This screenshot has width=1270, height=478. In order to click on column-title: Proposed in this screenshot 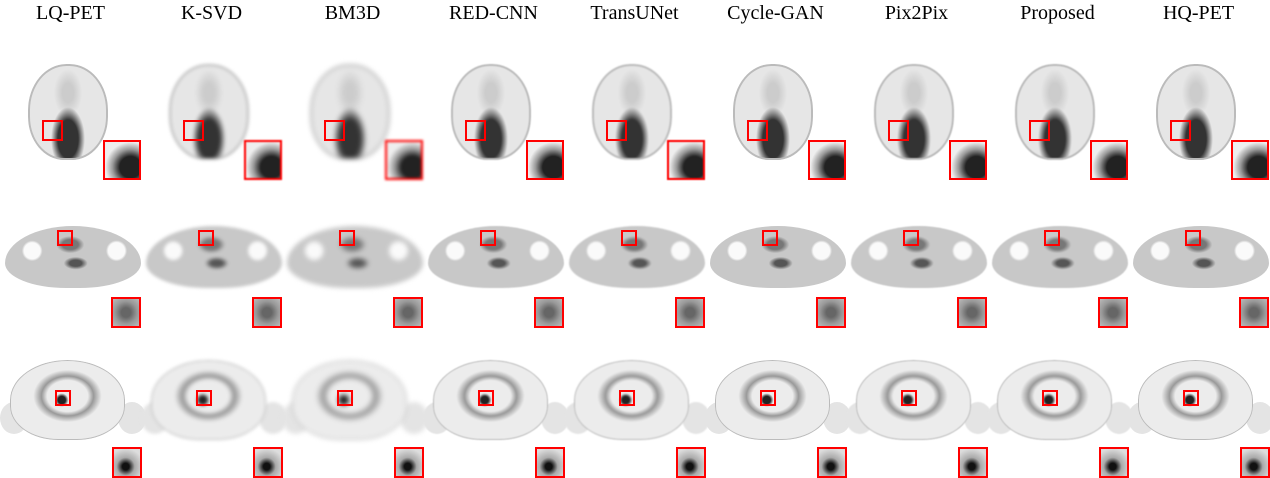, I will do `click(1057, 13)`.